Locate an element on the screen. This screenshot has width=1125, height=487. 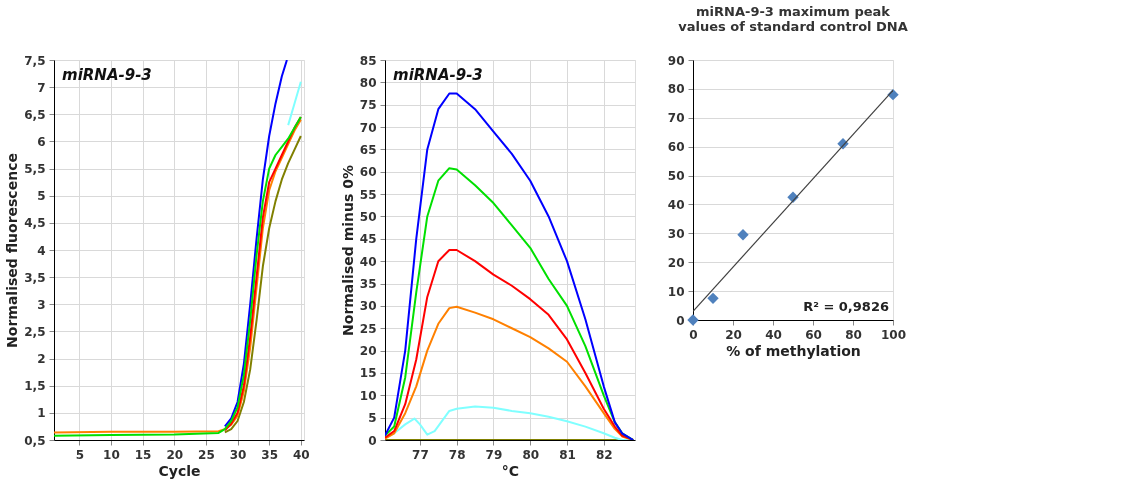
y-tick-label: 35 is located at coordinates (368, 284).